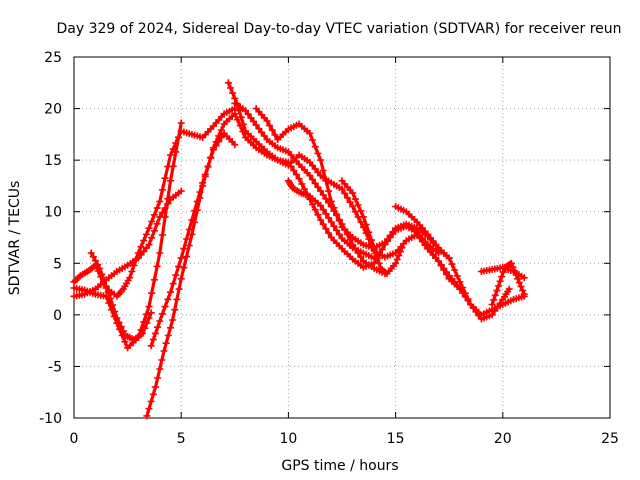 The height and width of the screenshot is (480, 640). I want to click on y-tick-label: -10, so click(50, 419).